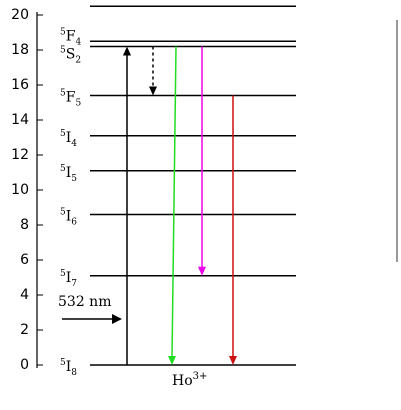 This screenshot has width=401, height=410. I want to click on level-label: 5I5, so click(68, 174).